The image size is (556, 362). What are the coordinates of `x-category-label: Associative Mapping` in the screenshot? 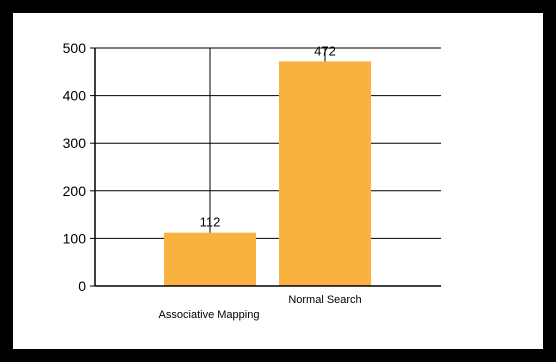 It's located at (209, 315).